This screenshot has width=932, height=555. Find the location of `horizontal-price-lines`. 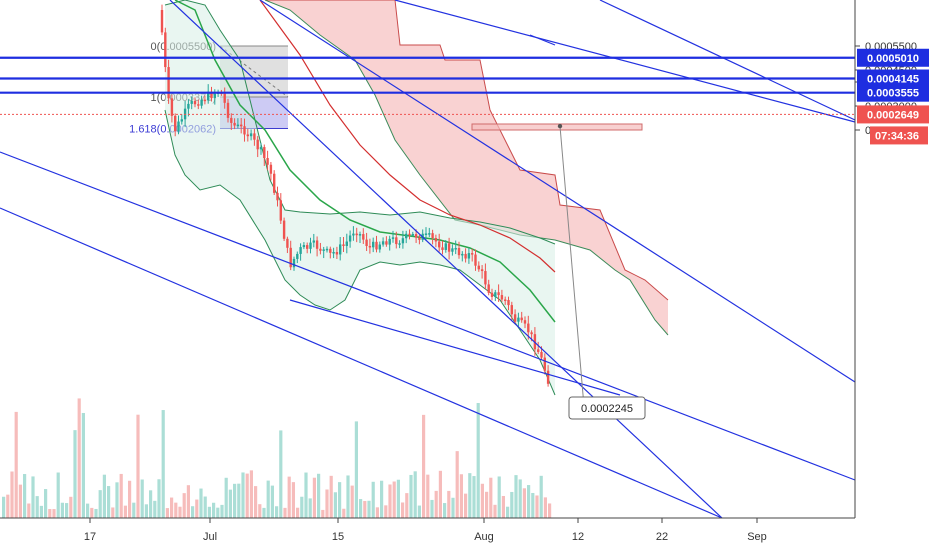

horizontal-price-lines is located at coordinates (427, 85).